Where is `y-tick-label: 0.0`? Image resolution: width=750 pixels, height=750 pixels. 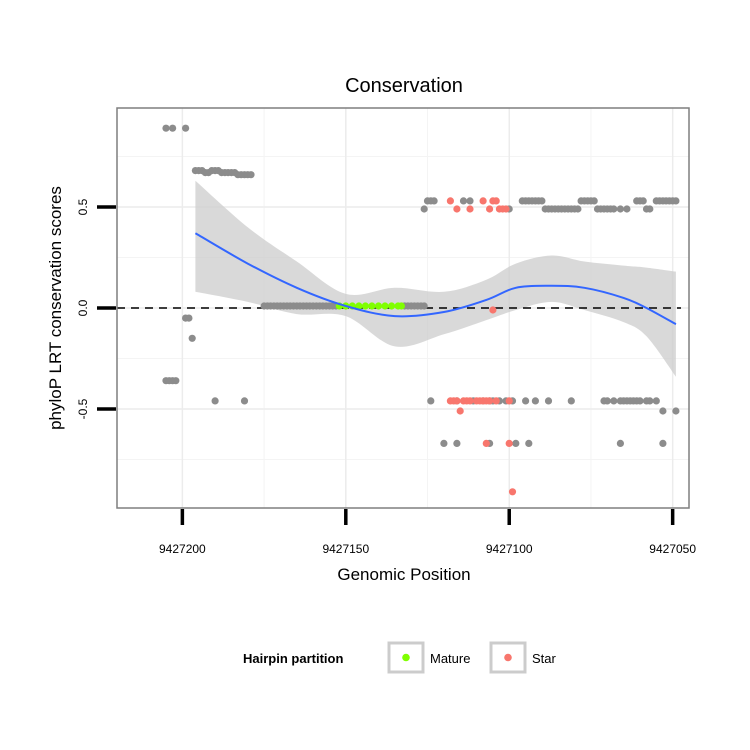
y-tick-label: 0.0 is located at coordinates (83, 307).